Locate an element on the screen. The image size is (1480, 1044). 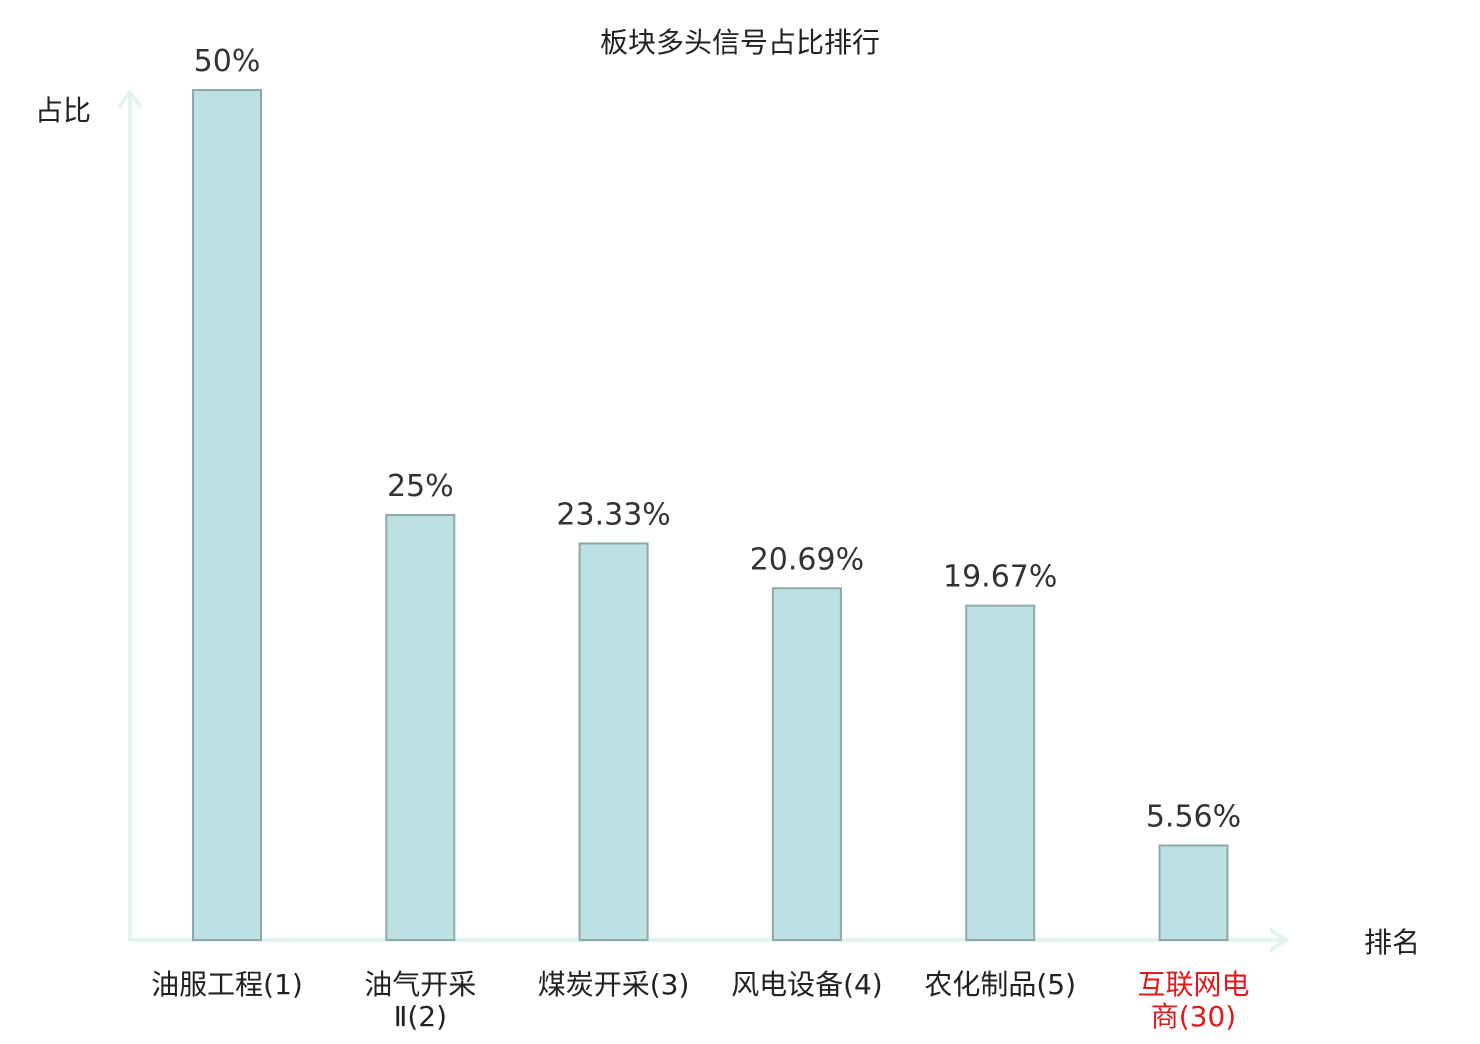
chart-title: 板块多头信号占比排行 is located at coordinates (740, 42).